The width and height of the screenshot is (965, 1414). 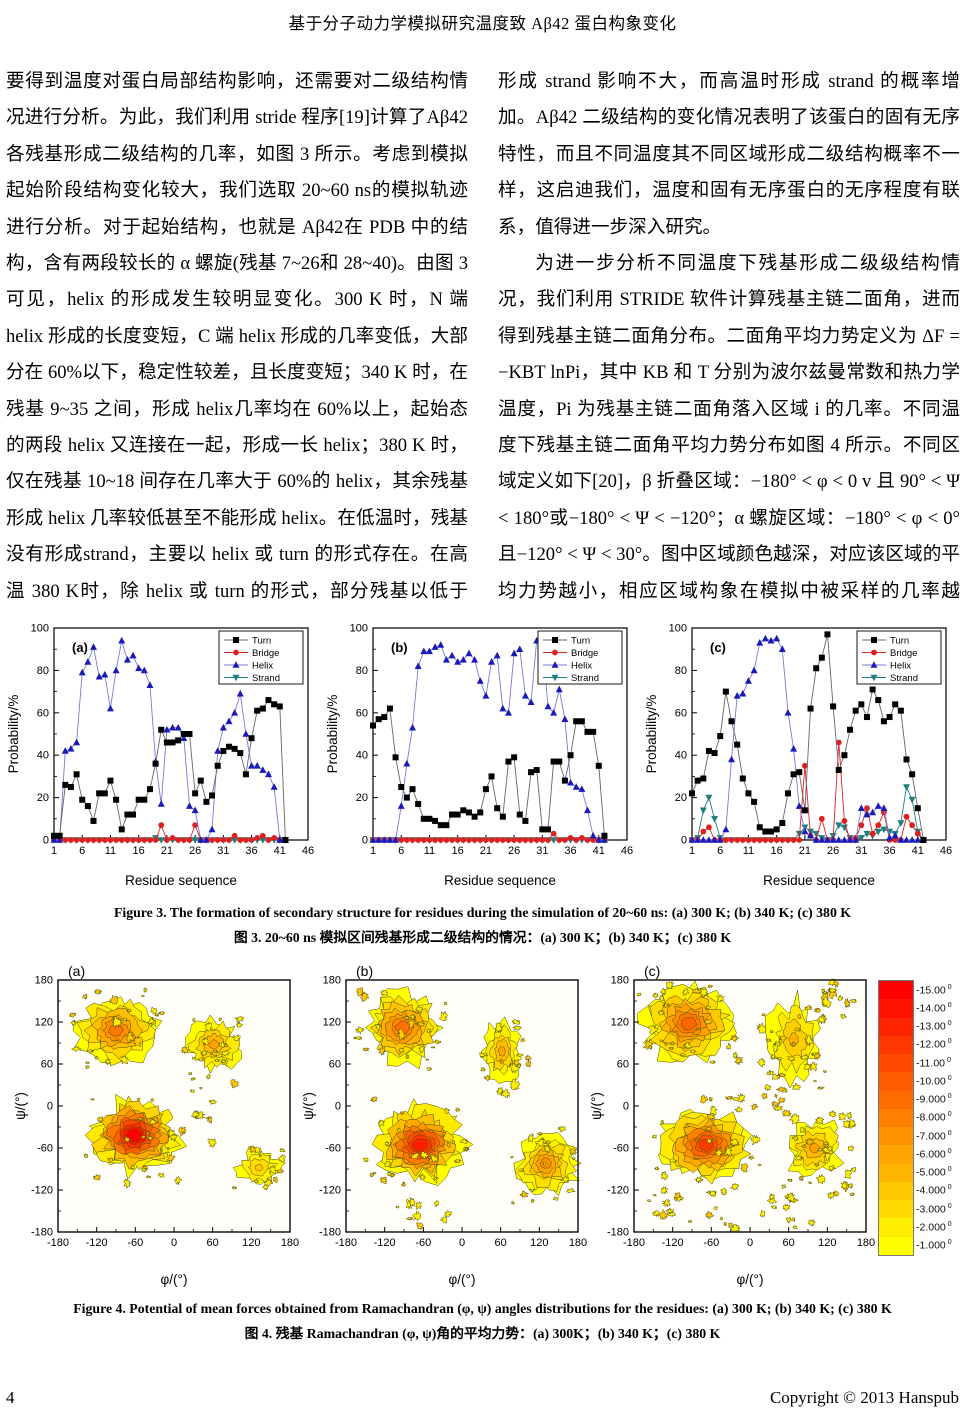 What do you see at coordinates (934, 1044) in the screenshot?
I see `colorbar-label: -12.00 0` at bounding box center [934, 1044].